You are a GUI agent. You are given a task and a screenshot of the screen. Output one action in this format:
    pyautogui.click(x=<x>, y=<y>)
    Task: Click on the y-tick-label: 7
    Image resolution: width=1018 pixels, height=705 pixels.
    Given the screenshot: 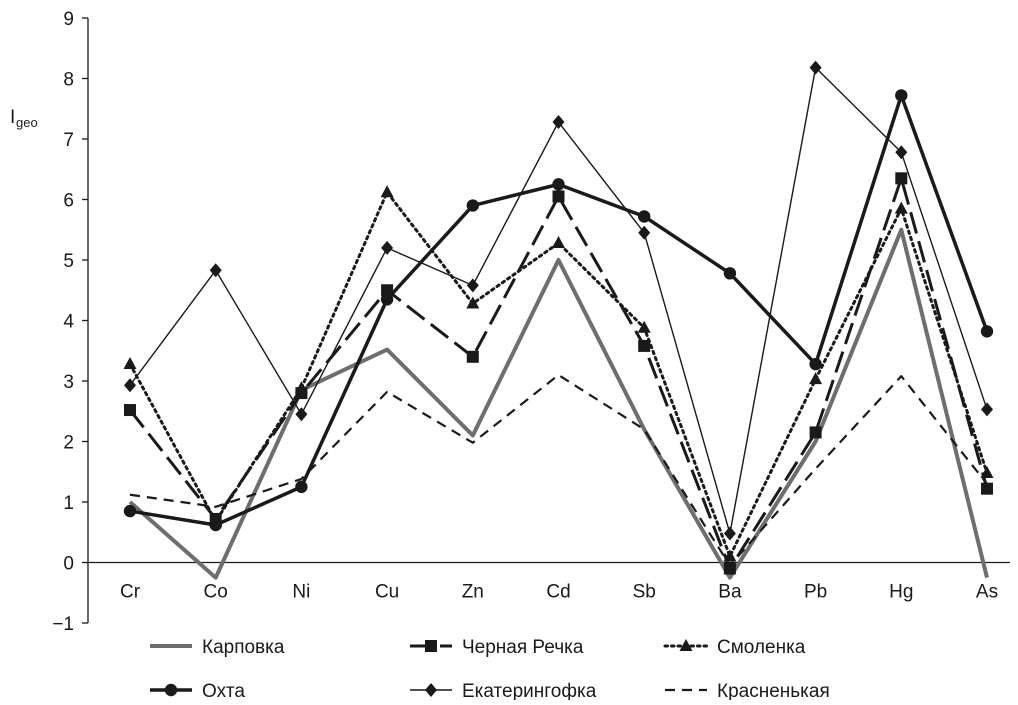 What is the action you would take?
    pyautogui.click(x=68, y=140)
    